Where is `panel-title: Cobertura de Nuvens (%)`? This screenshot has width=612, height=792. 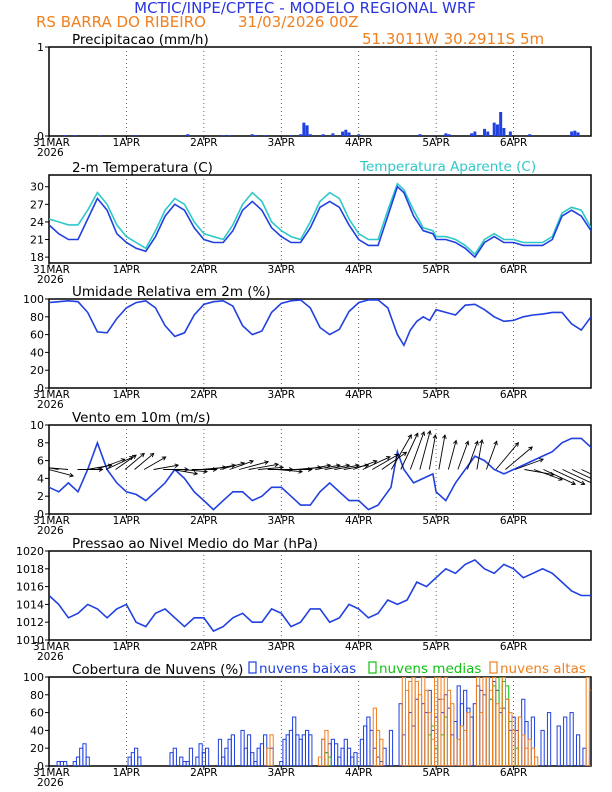 panel-title: Cobertura de Nuvens (%) is located at coordinates (157, 670).